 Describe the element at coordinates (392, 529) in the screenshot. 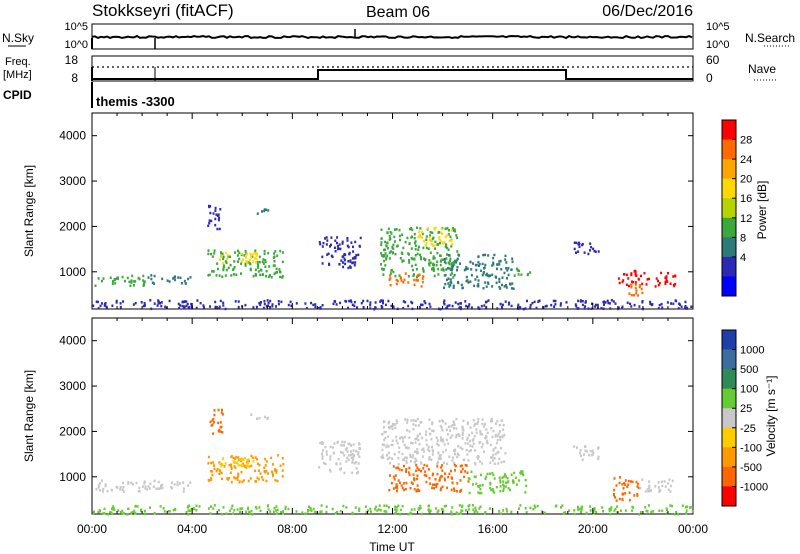

I see `x-tick-label: 12:00` at that location.